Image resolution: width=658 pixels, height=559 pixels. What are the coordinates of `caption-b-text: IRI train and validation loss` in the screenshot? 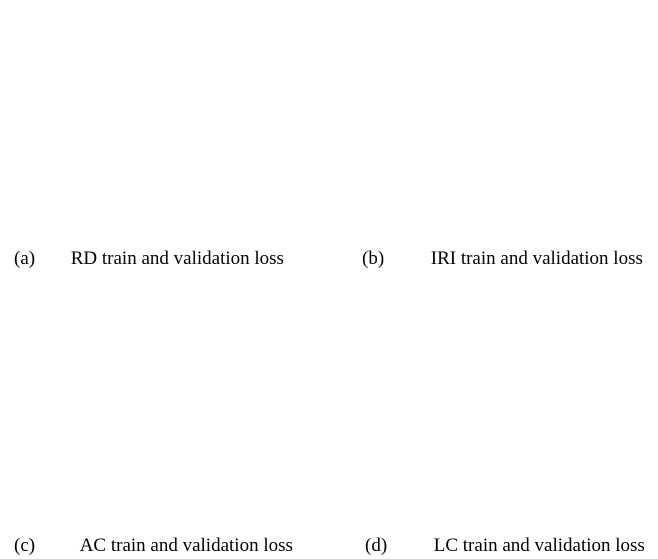 It's located at (536, 258).